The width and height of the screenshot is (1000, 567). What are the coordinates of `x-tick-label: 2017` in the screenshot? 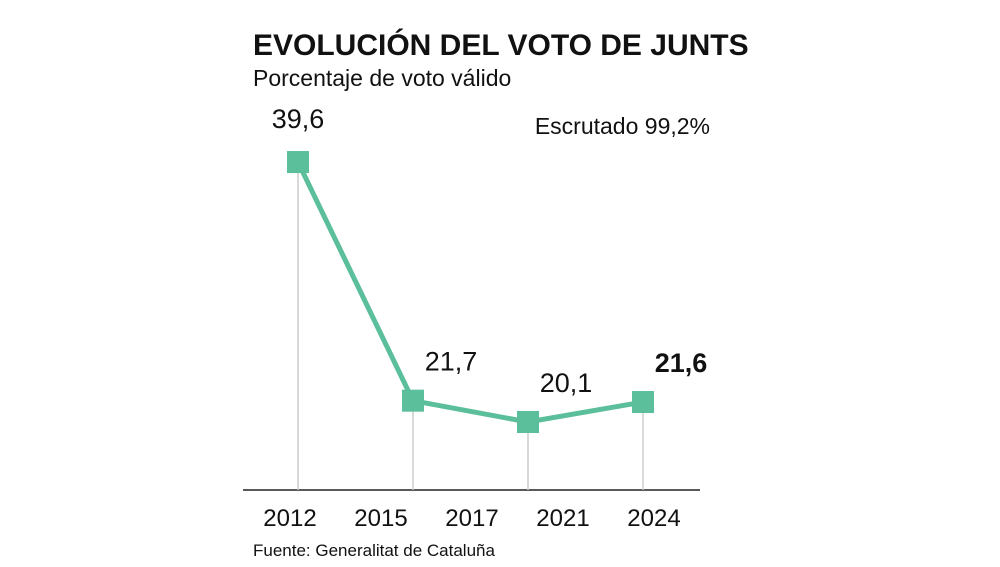 It's located at (471, 518).